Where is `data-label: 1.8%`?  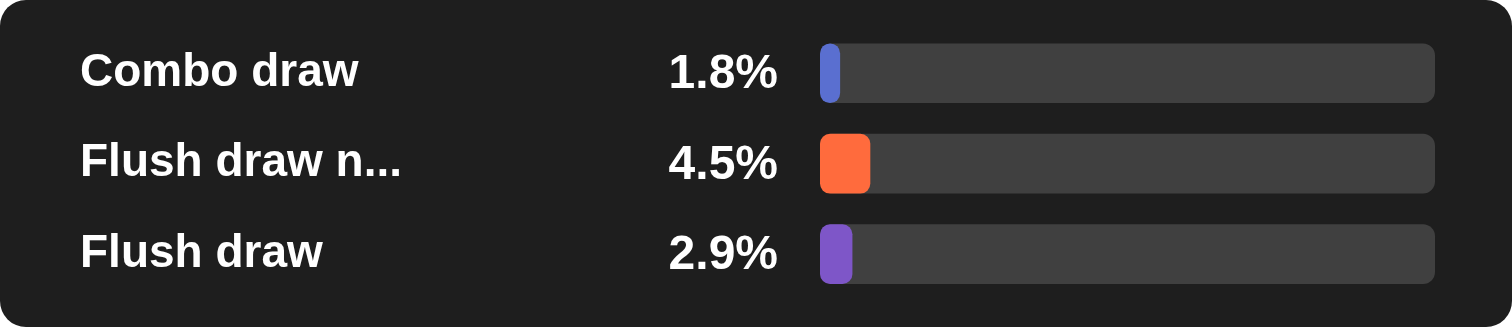
data-label: 1.8% is located at coordinates (723, 72).